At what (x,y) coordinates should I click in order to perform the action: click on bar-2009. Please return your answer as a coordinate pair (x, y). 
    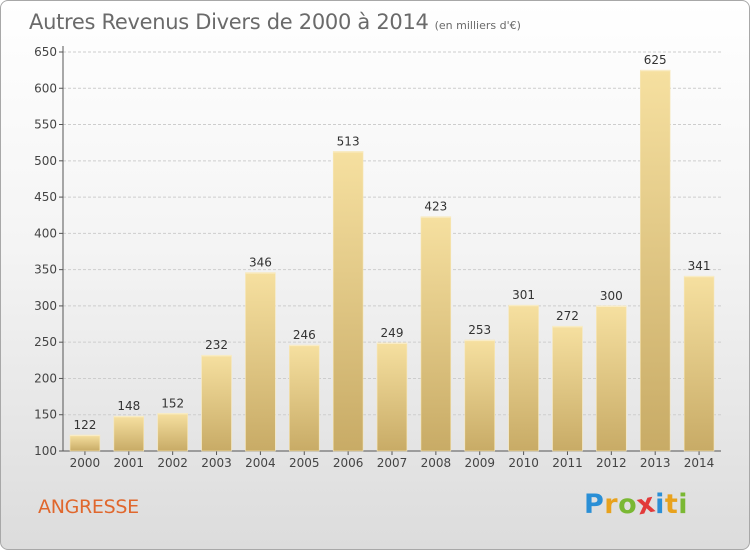
    Looking at the image, I should click on (479, 395).